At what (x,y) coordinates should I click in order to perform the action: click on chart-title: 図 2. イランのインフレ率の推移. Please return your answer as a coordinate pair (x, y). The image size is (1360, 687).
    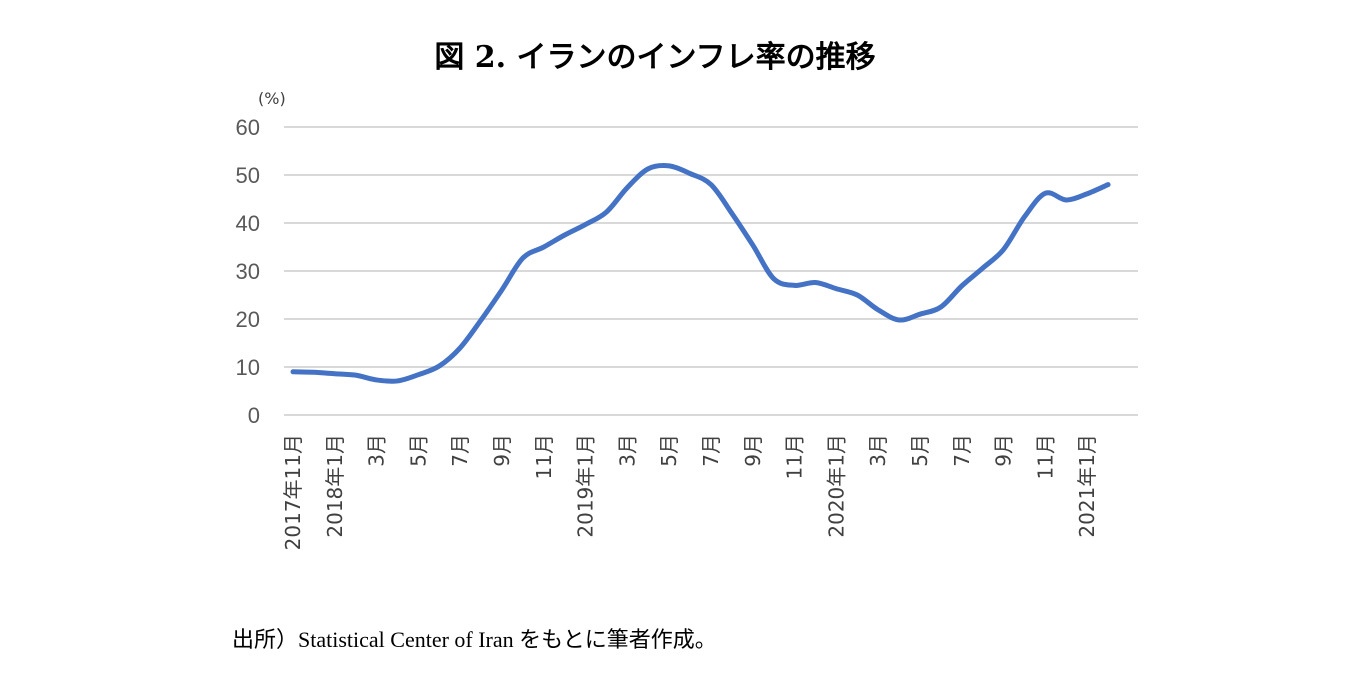
    Looking at the image, I should click on (655, 57).